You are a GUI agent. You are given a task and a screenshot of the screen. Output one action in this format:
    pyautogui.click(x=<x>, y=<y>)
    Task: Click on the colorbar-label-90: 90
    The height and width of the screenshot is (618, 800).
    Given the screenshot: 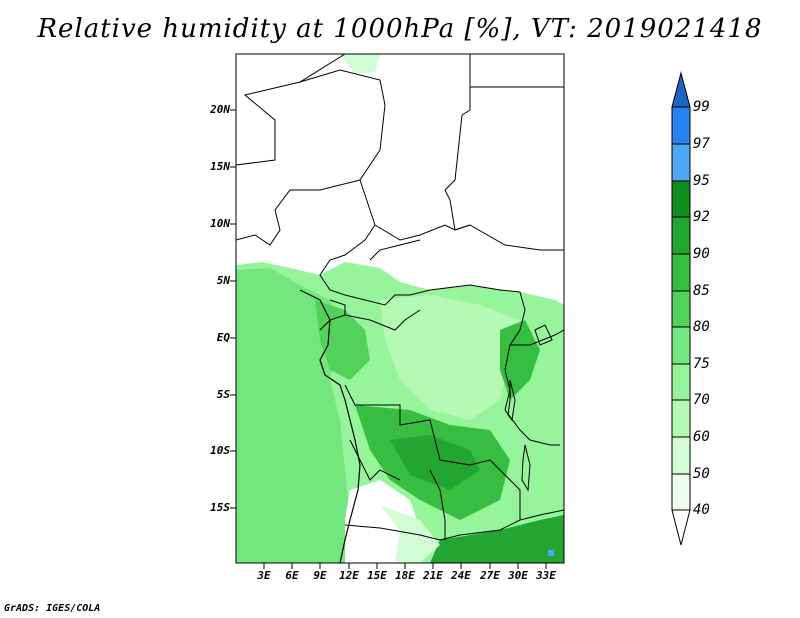 What is the action you would take?
    pyautogui.click(x=701, y=254)
    